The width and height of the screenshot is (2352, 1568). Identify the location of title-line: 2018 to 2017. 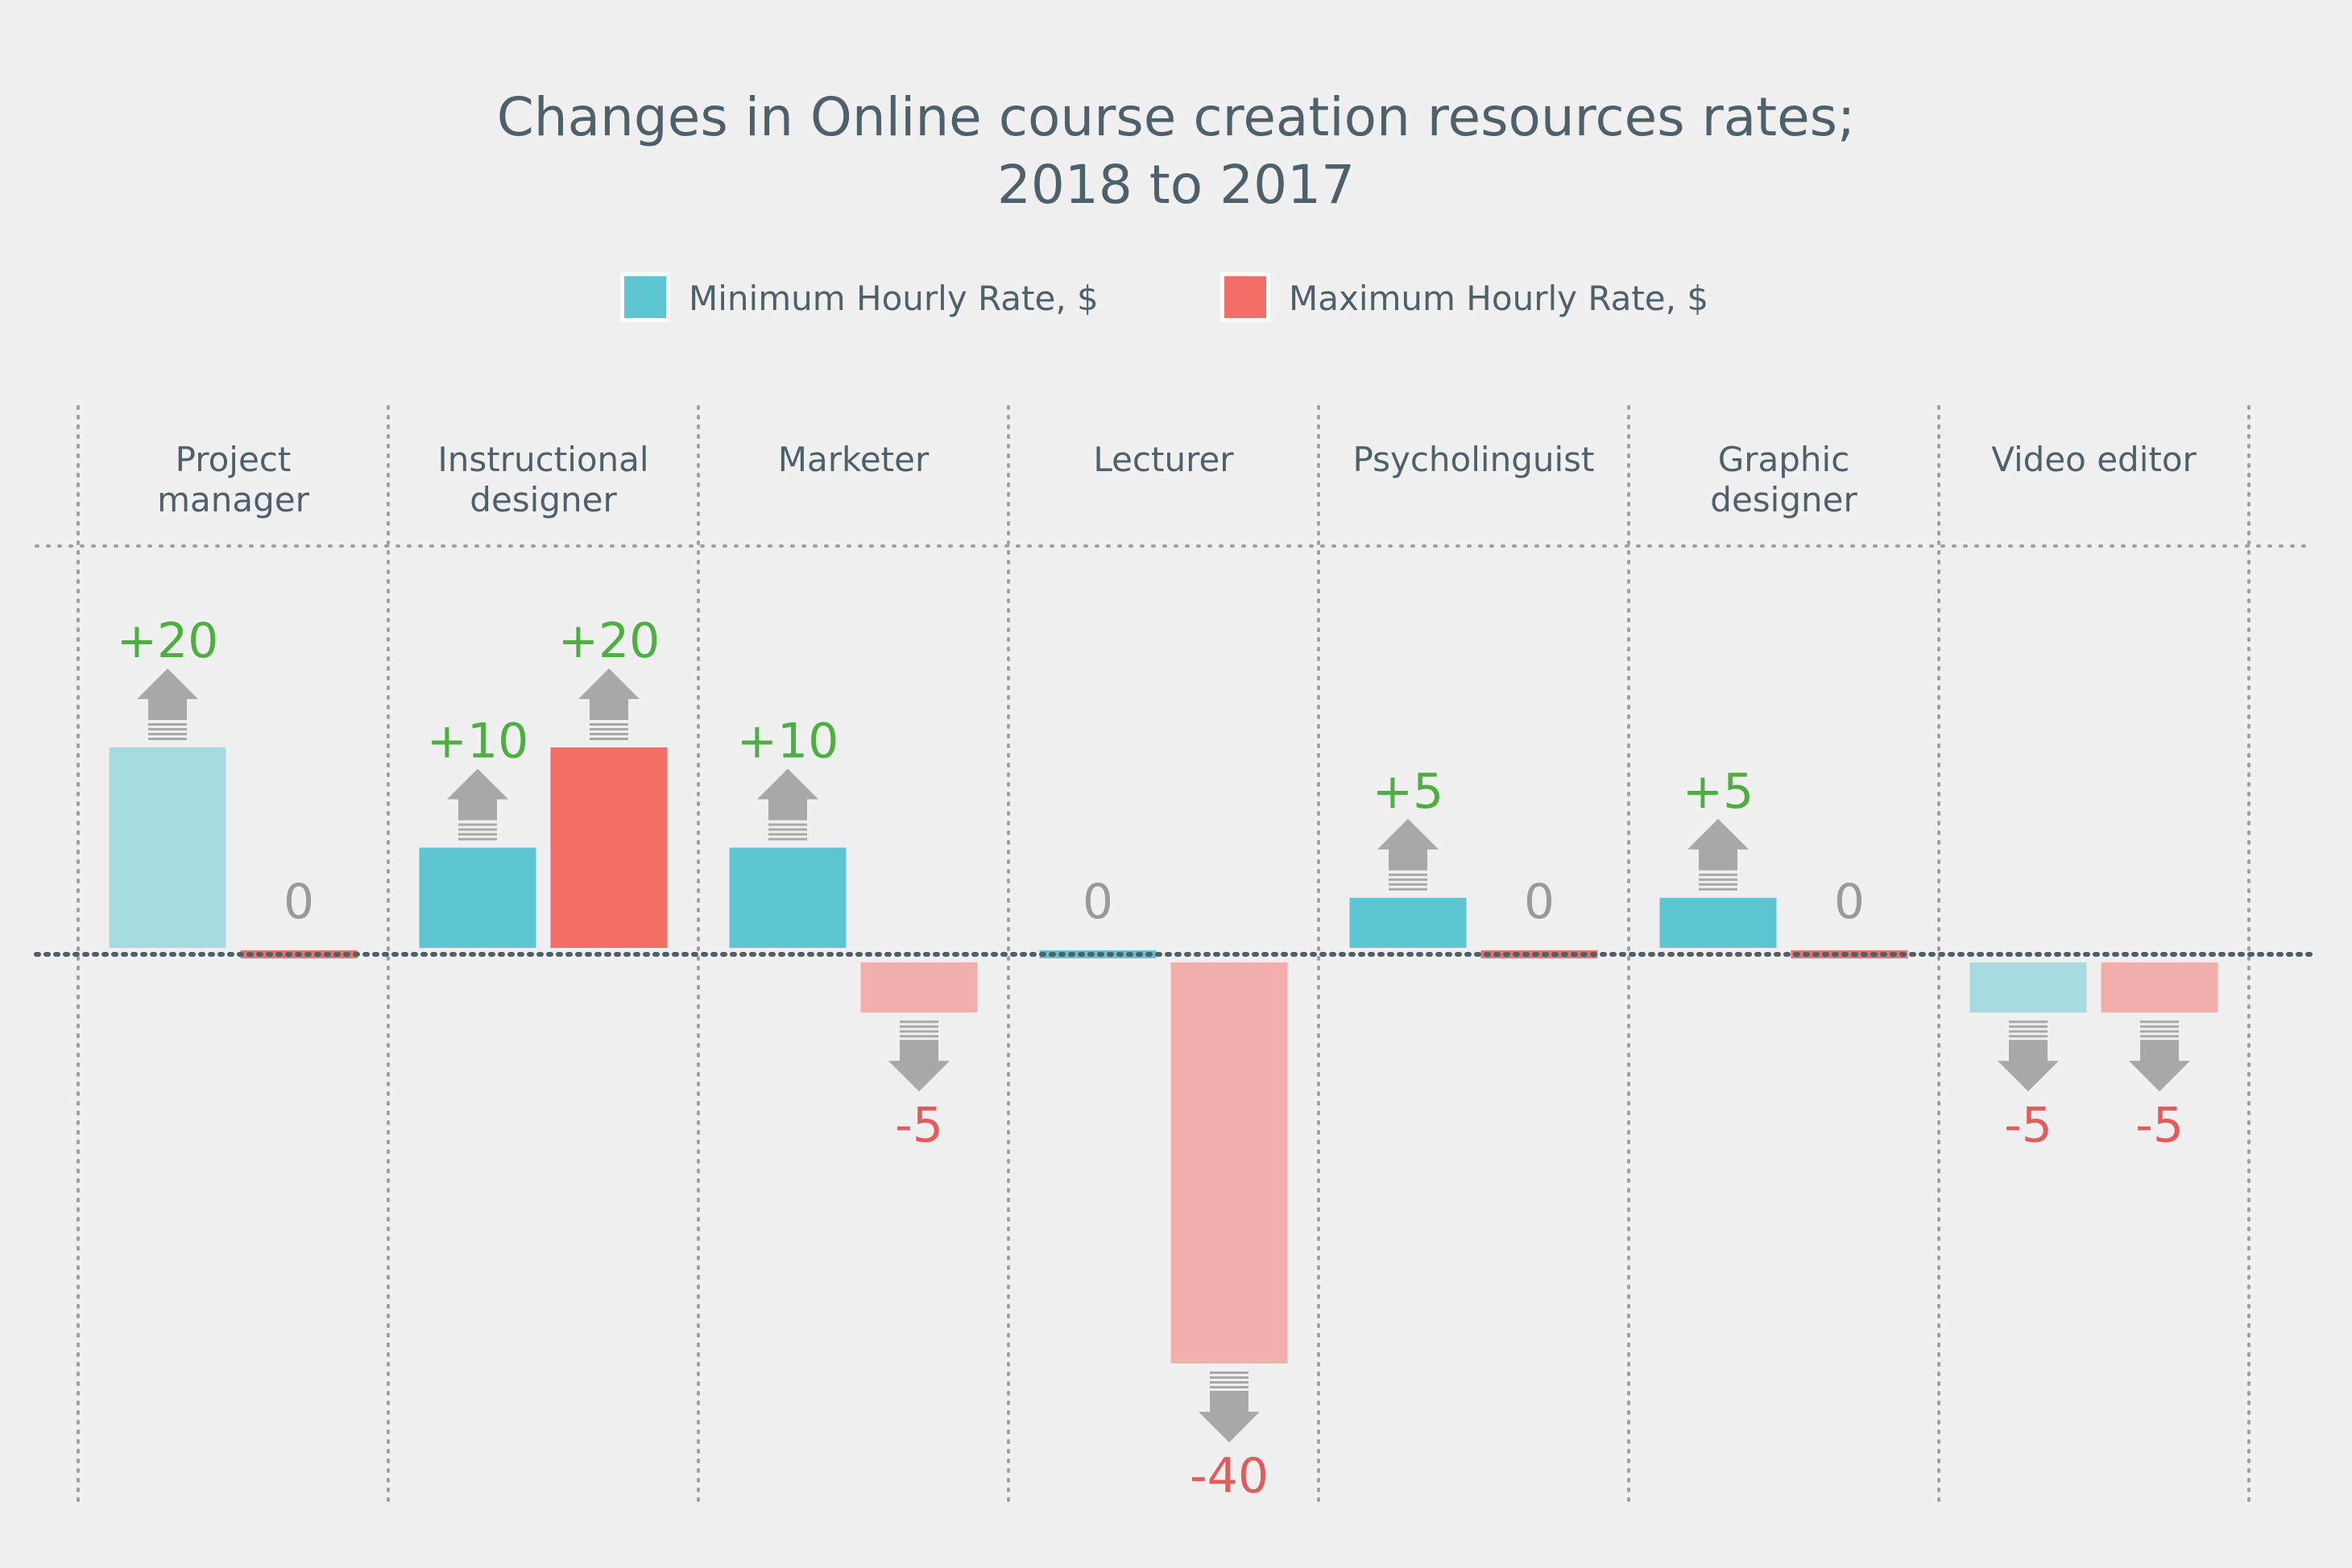
(1176, 185).